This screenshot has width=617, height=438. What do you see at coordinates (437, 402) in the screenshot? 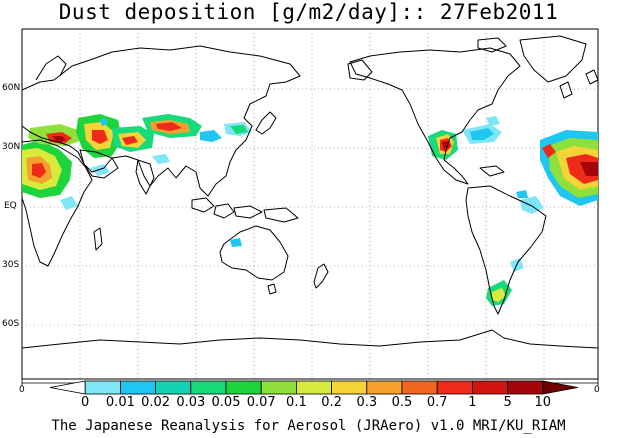
I see `colorbar-label: 0.7` at bounding box center [437, 402].